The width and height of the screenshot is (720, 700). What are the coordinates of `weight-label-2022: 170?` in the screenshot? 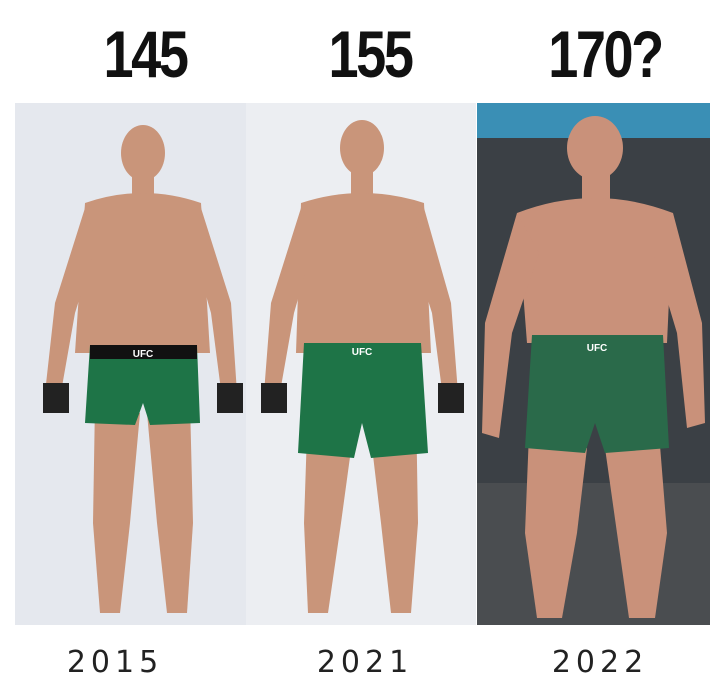 It's located at (606, 54).